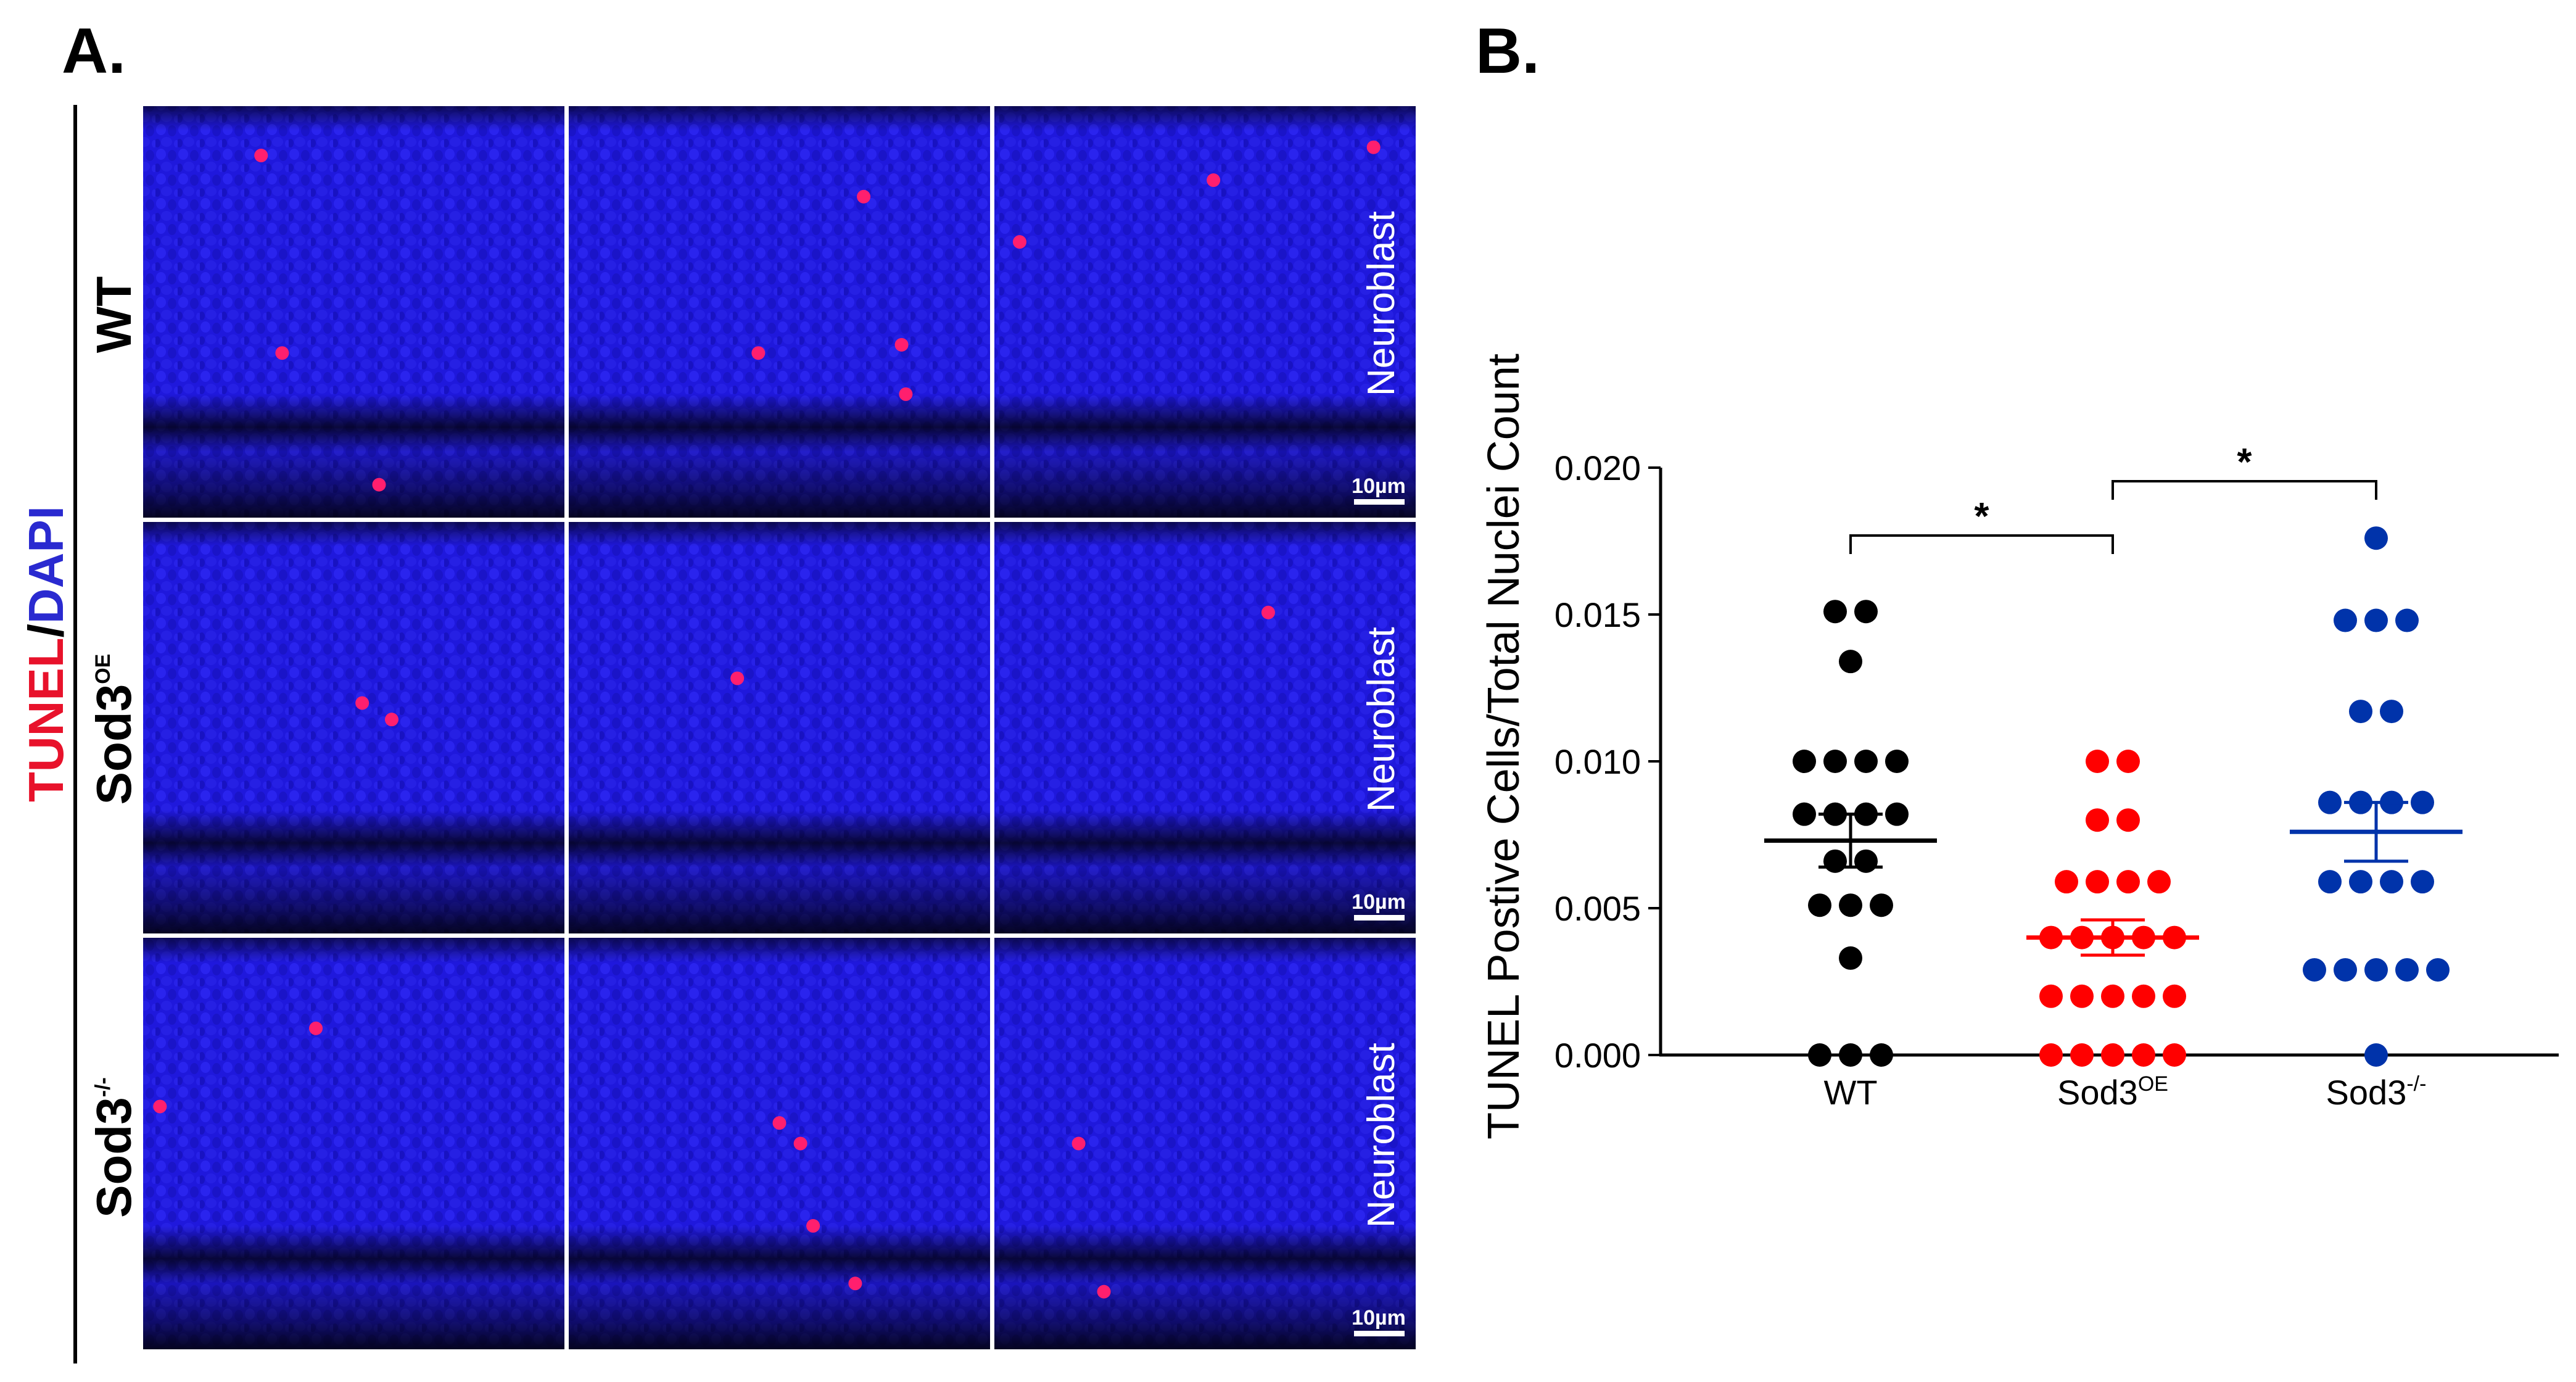 Image resolution: width=2576 pixels, height=1382 pixels. I want to click on series-WT, so click(1850, 833).